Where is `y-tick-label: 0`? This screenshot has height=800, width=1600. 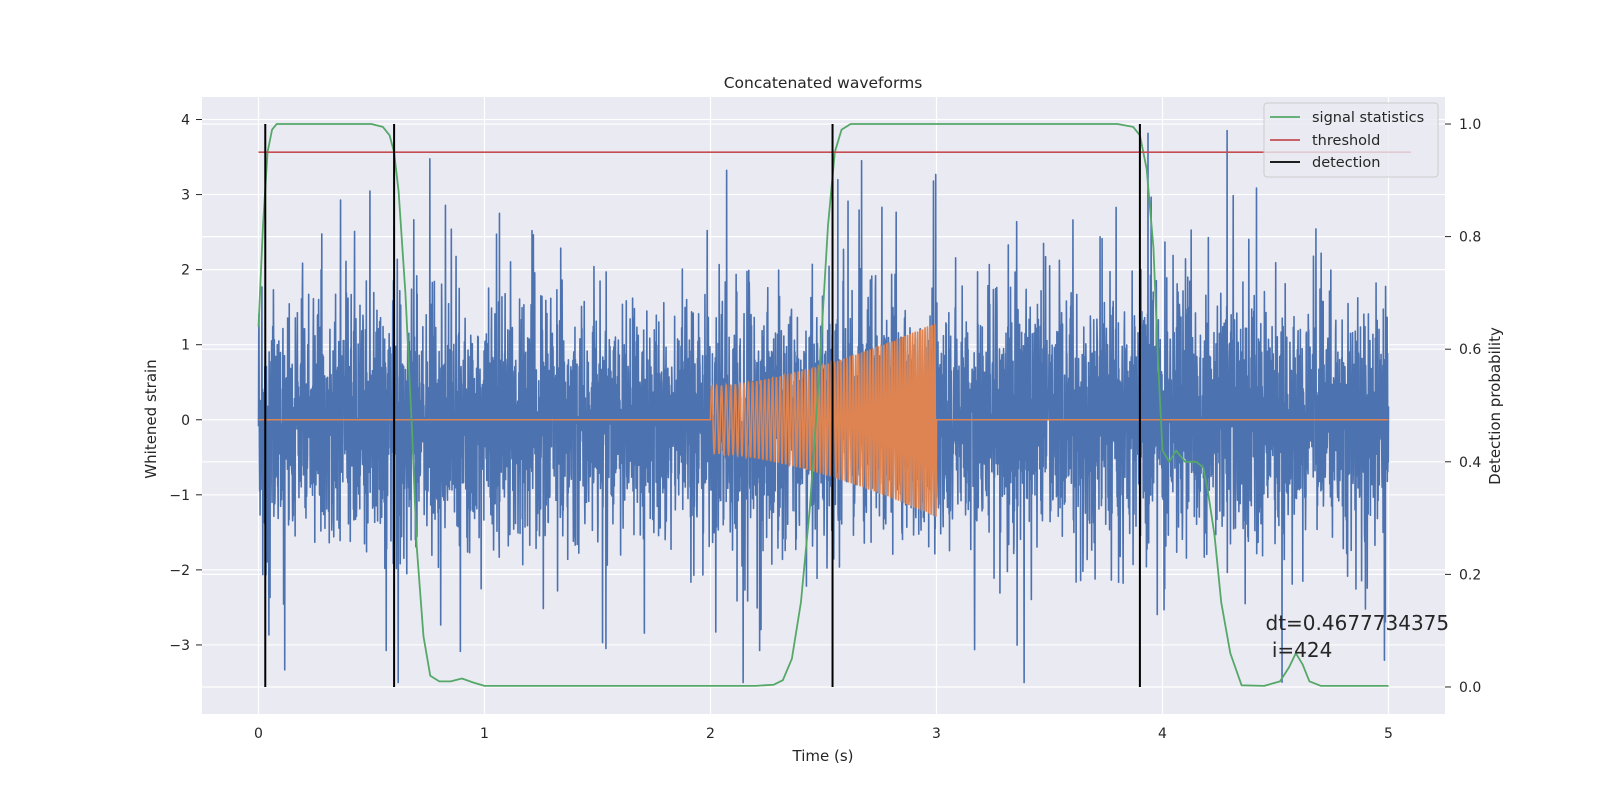
y-tick-label: 0 is located at coordinates (185, 421).